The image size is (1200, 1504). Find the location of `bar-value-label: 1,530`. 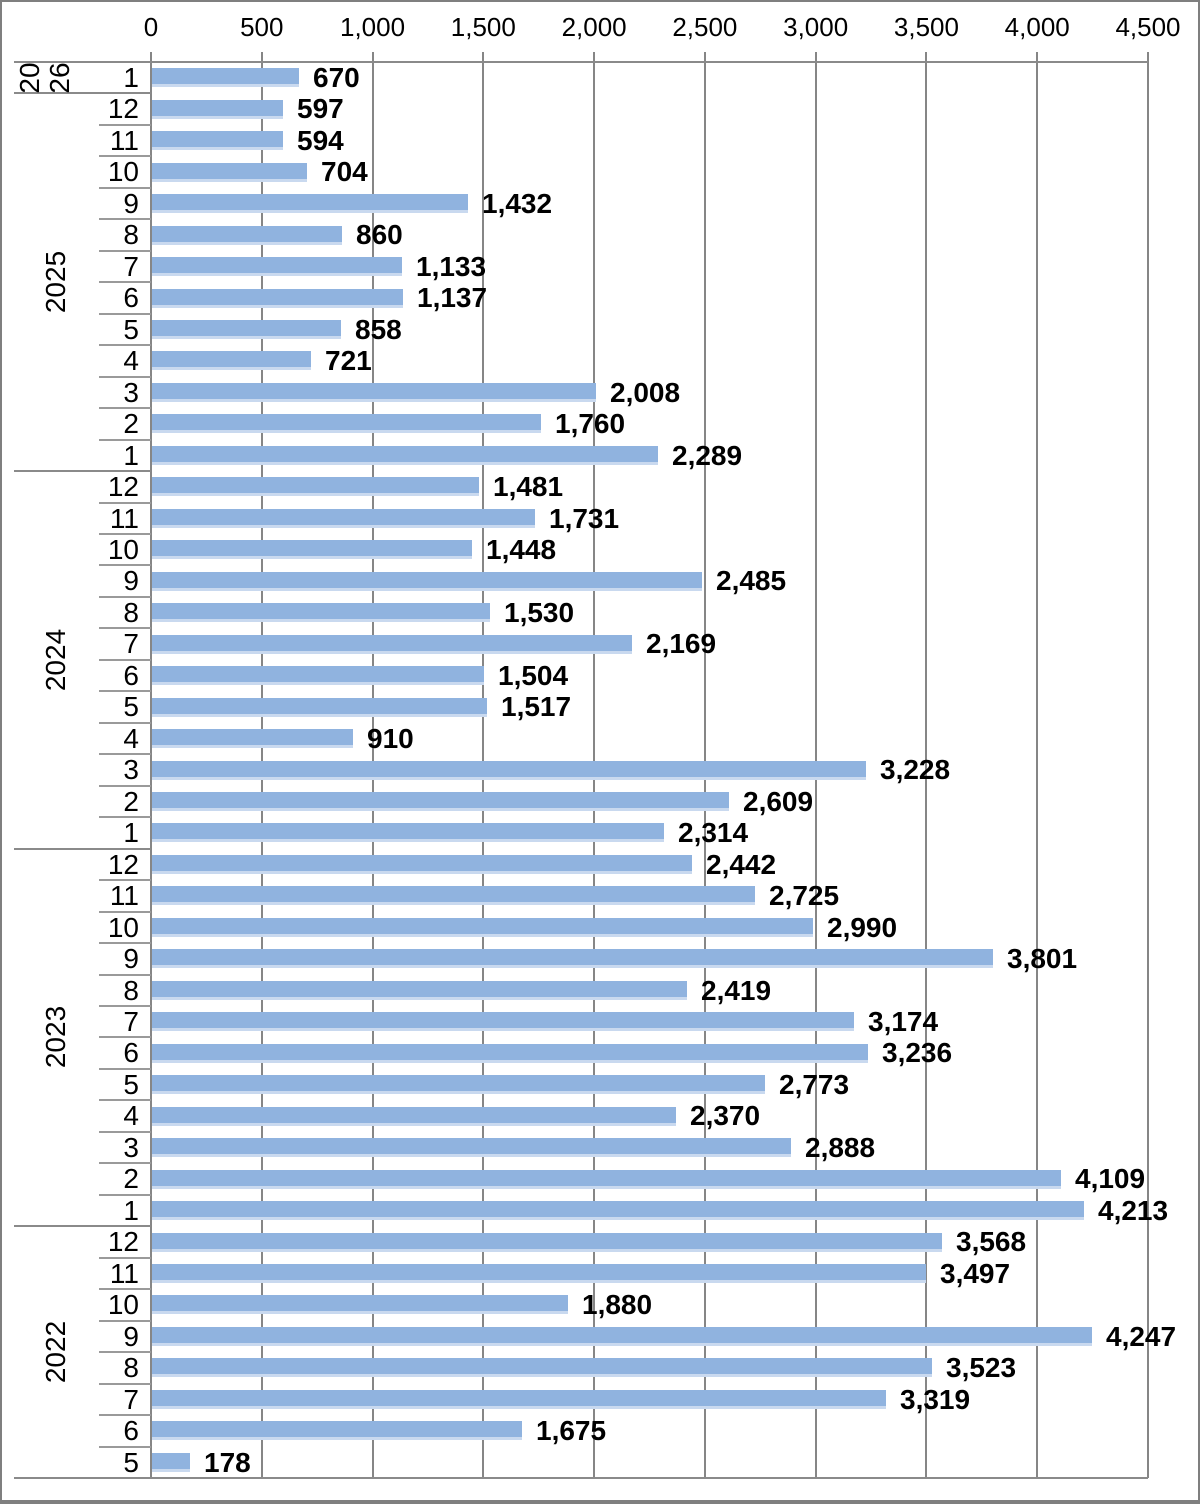

bar-value-label: 1,530 is located at coordinates (539, 612).